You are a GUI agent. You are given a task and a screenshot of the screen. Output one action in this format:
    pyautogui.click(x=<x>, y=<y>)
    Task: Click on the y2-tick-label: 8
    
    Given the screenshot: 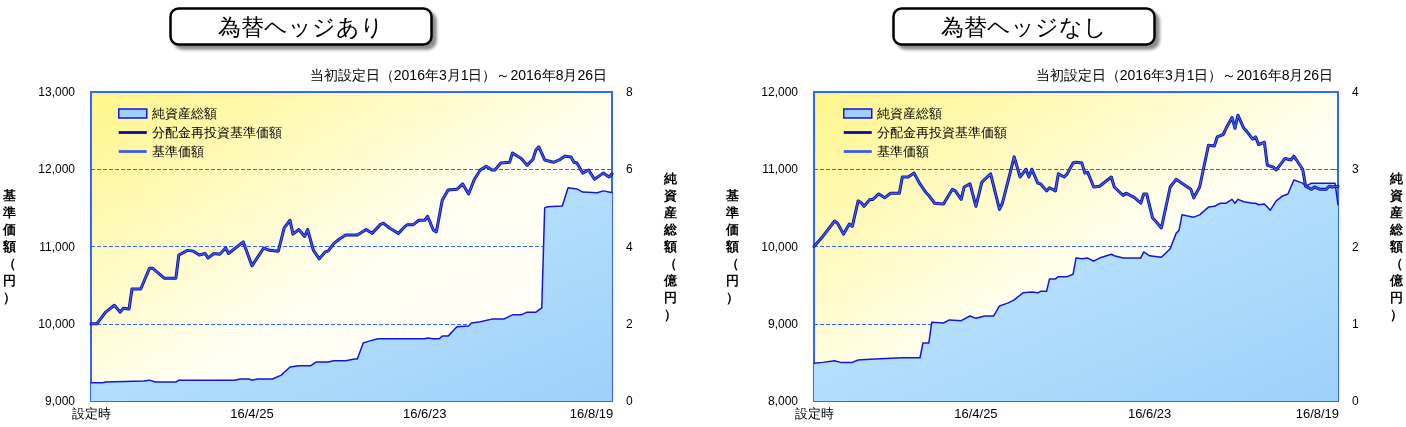 What is the action you would take?
    pyautogui.click(x=629, y=92)
    